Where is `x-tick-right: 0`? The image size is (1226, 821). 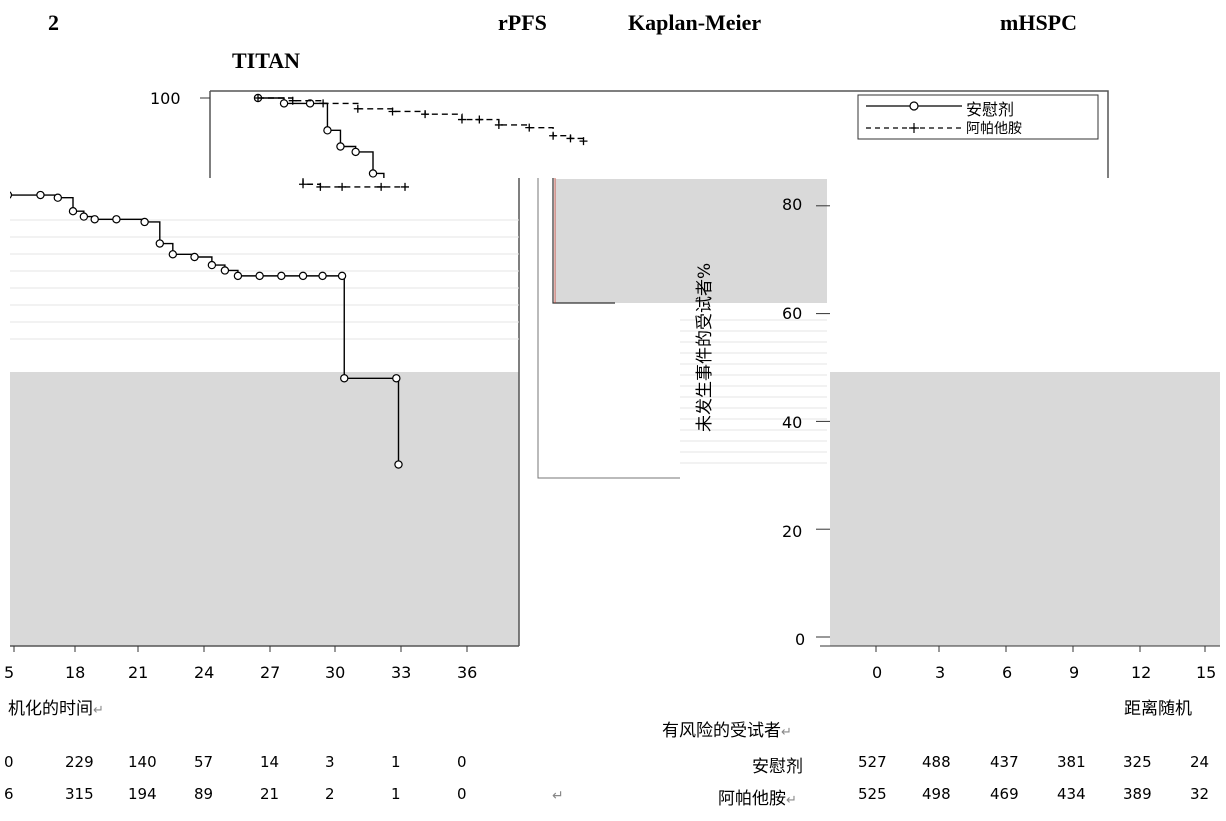
x-tick-right: 0 is located at coordinates (877, 672).